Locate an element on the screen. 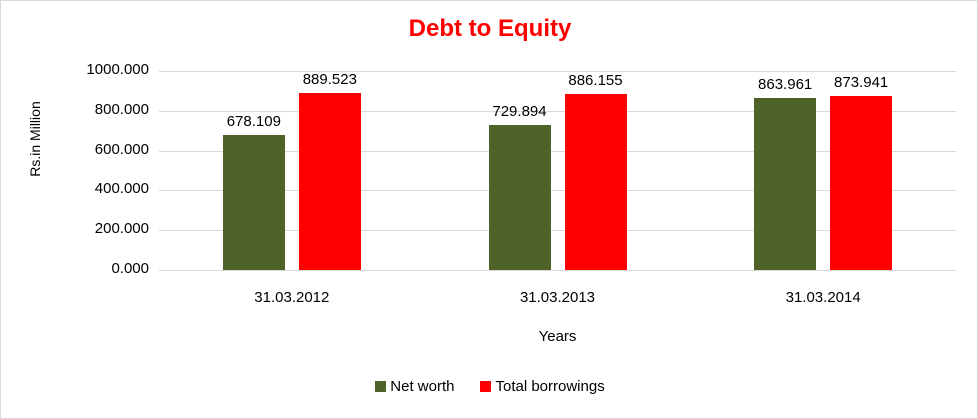  legend-entry-total-borrowings: Total borrowings is located at coordinates (542, 386).